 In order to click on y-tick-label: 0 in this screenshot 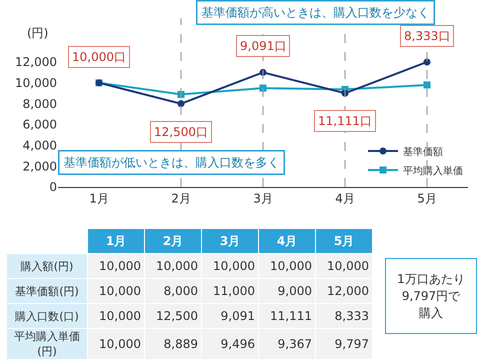, I will do `click(53, 187)`.